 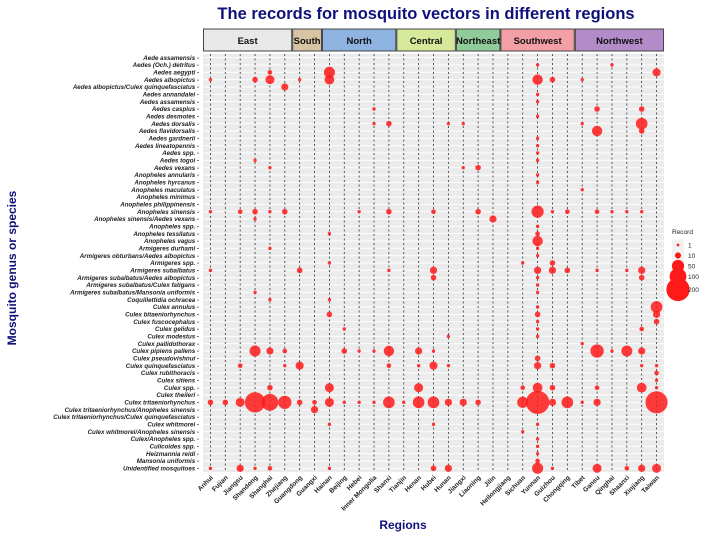 I want to click on y-tick-label: Unidentified mosquitoes -, so click(x=161, y=469).